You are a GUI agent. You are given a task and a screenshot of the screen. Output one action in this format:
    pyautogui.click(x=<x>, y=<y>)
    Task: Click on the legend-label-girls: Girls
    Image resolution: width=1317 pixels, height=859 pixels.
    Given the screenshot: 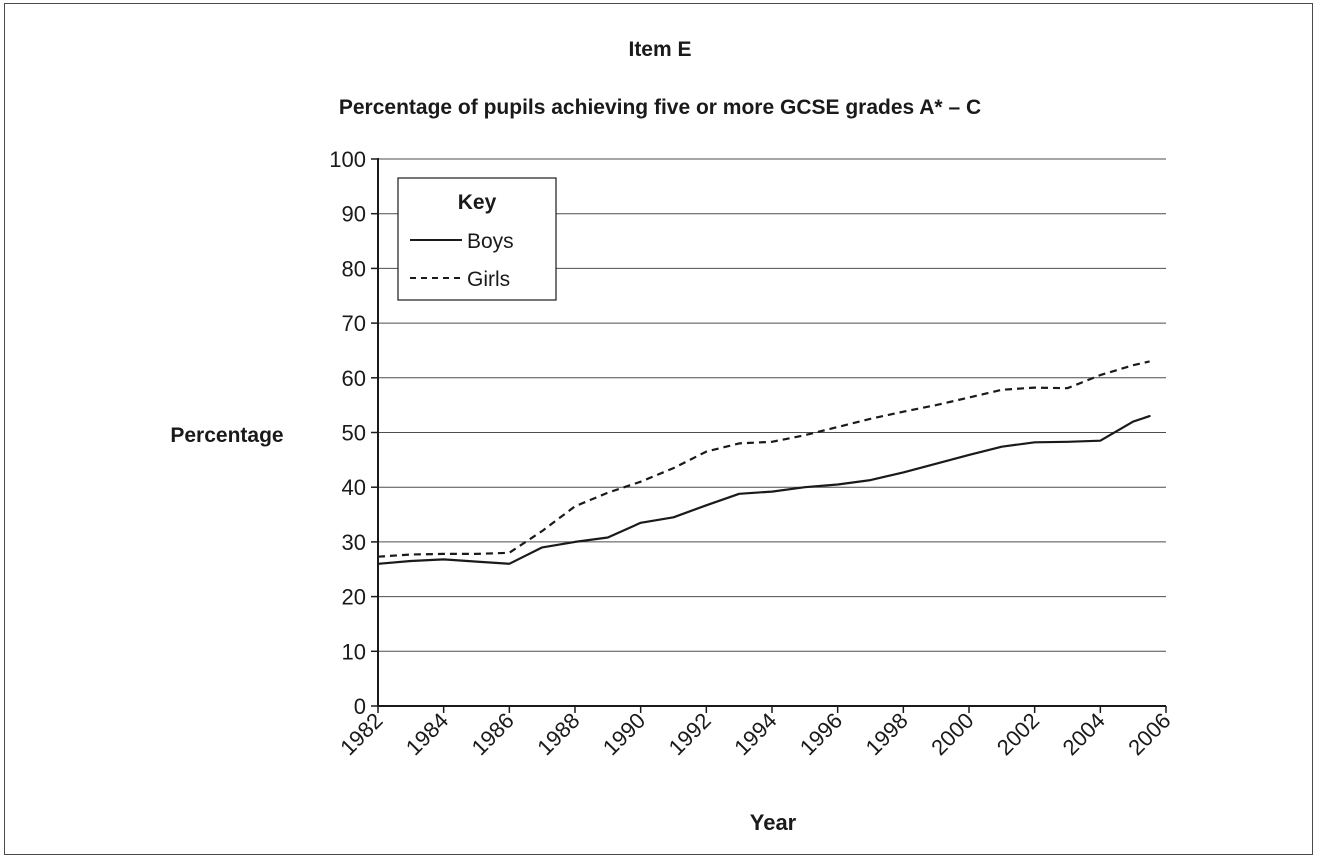 What is the action you would take?
    pyautogui.click(x=488, y=279)
    